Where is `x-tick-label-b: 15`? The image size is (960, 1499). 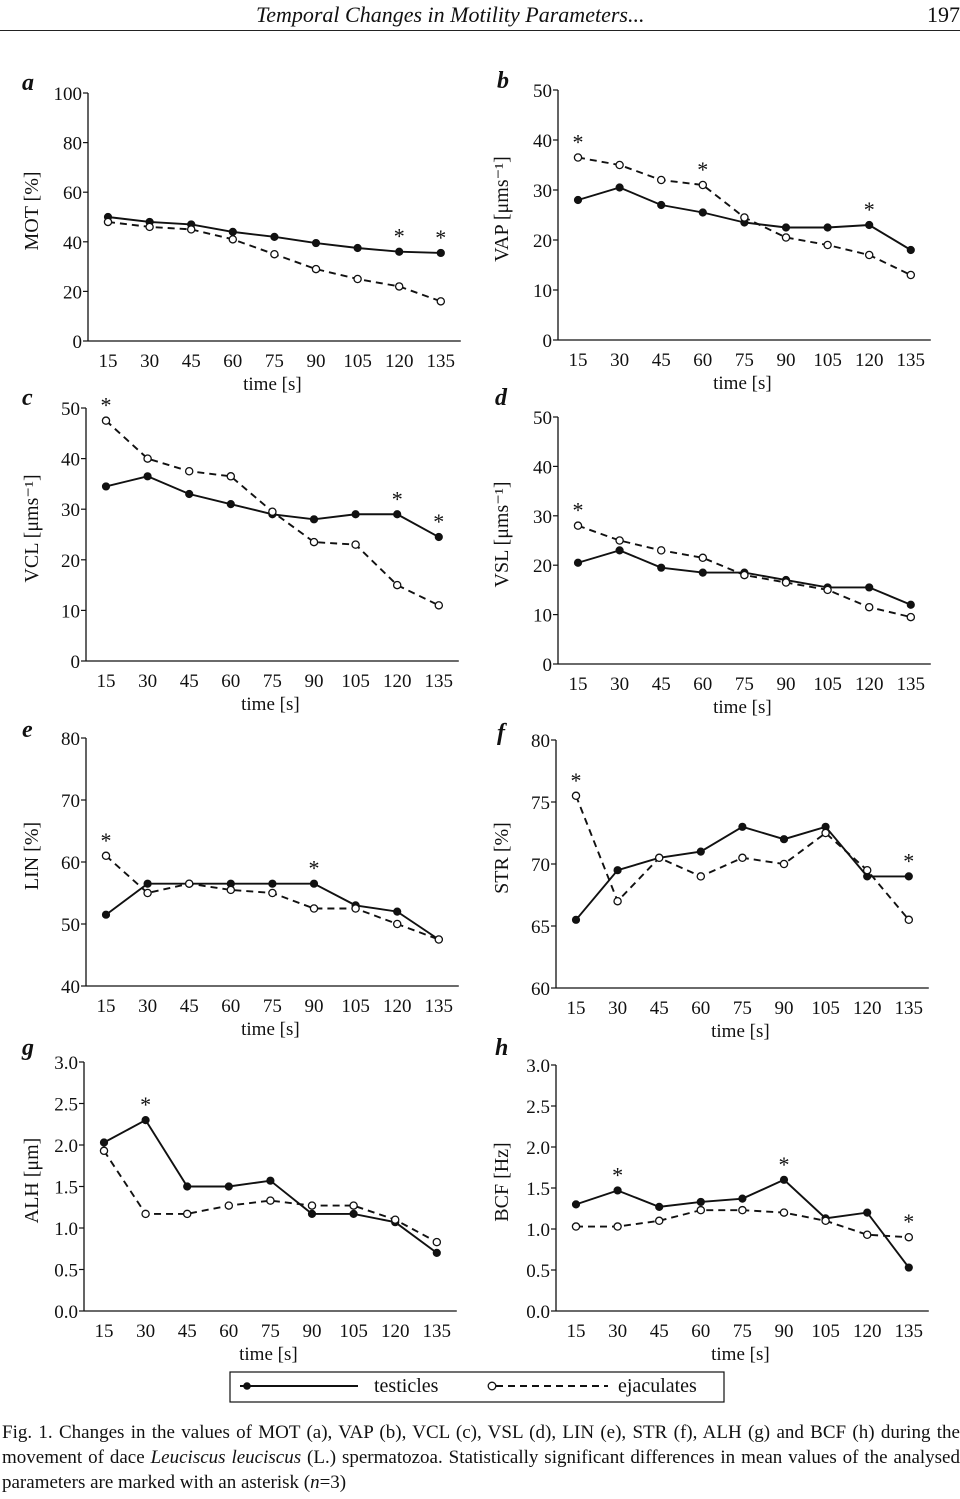 x-tick-label-b: 15 is located at coordinates (578, 360).